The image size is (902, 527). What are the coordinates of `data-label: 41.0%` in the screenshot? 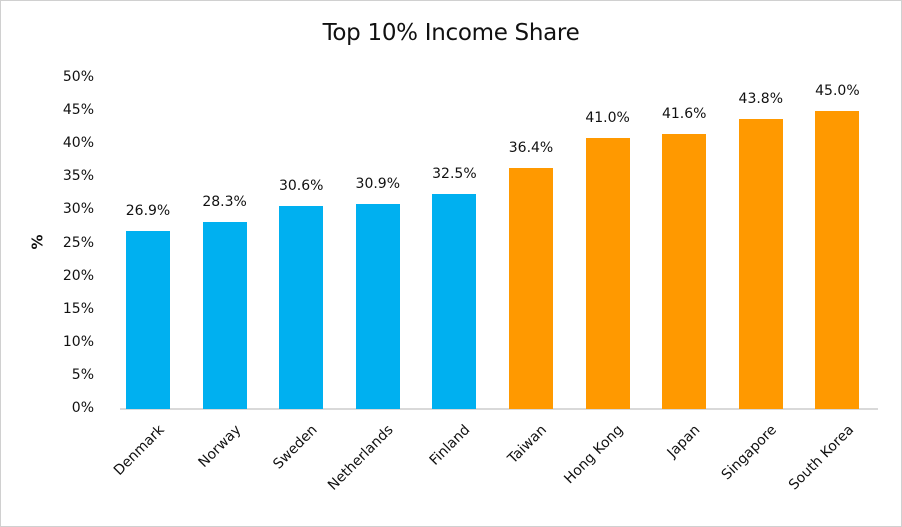 It's located at (607, 117).